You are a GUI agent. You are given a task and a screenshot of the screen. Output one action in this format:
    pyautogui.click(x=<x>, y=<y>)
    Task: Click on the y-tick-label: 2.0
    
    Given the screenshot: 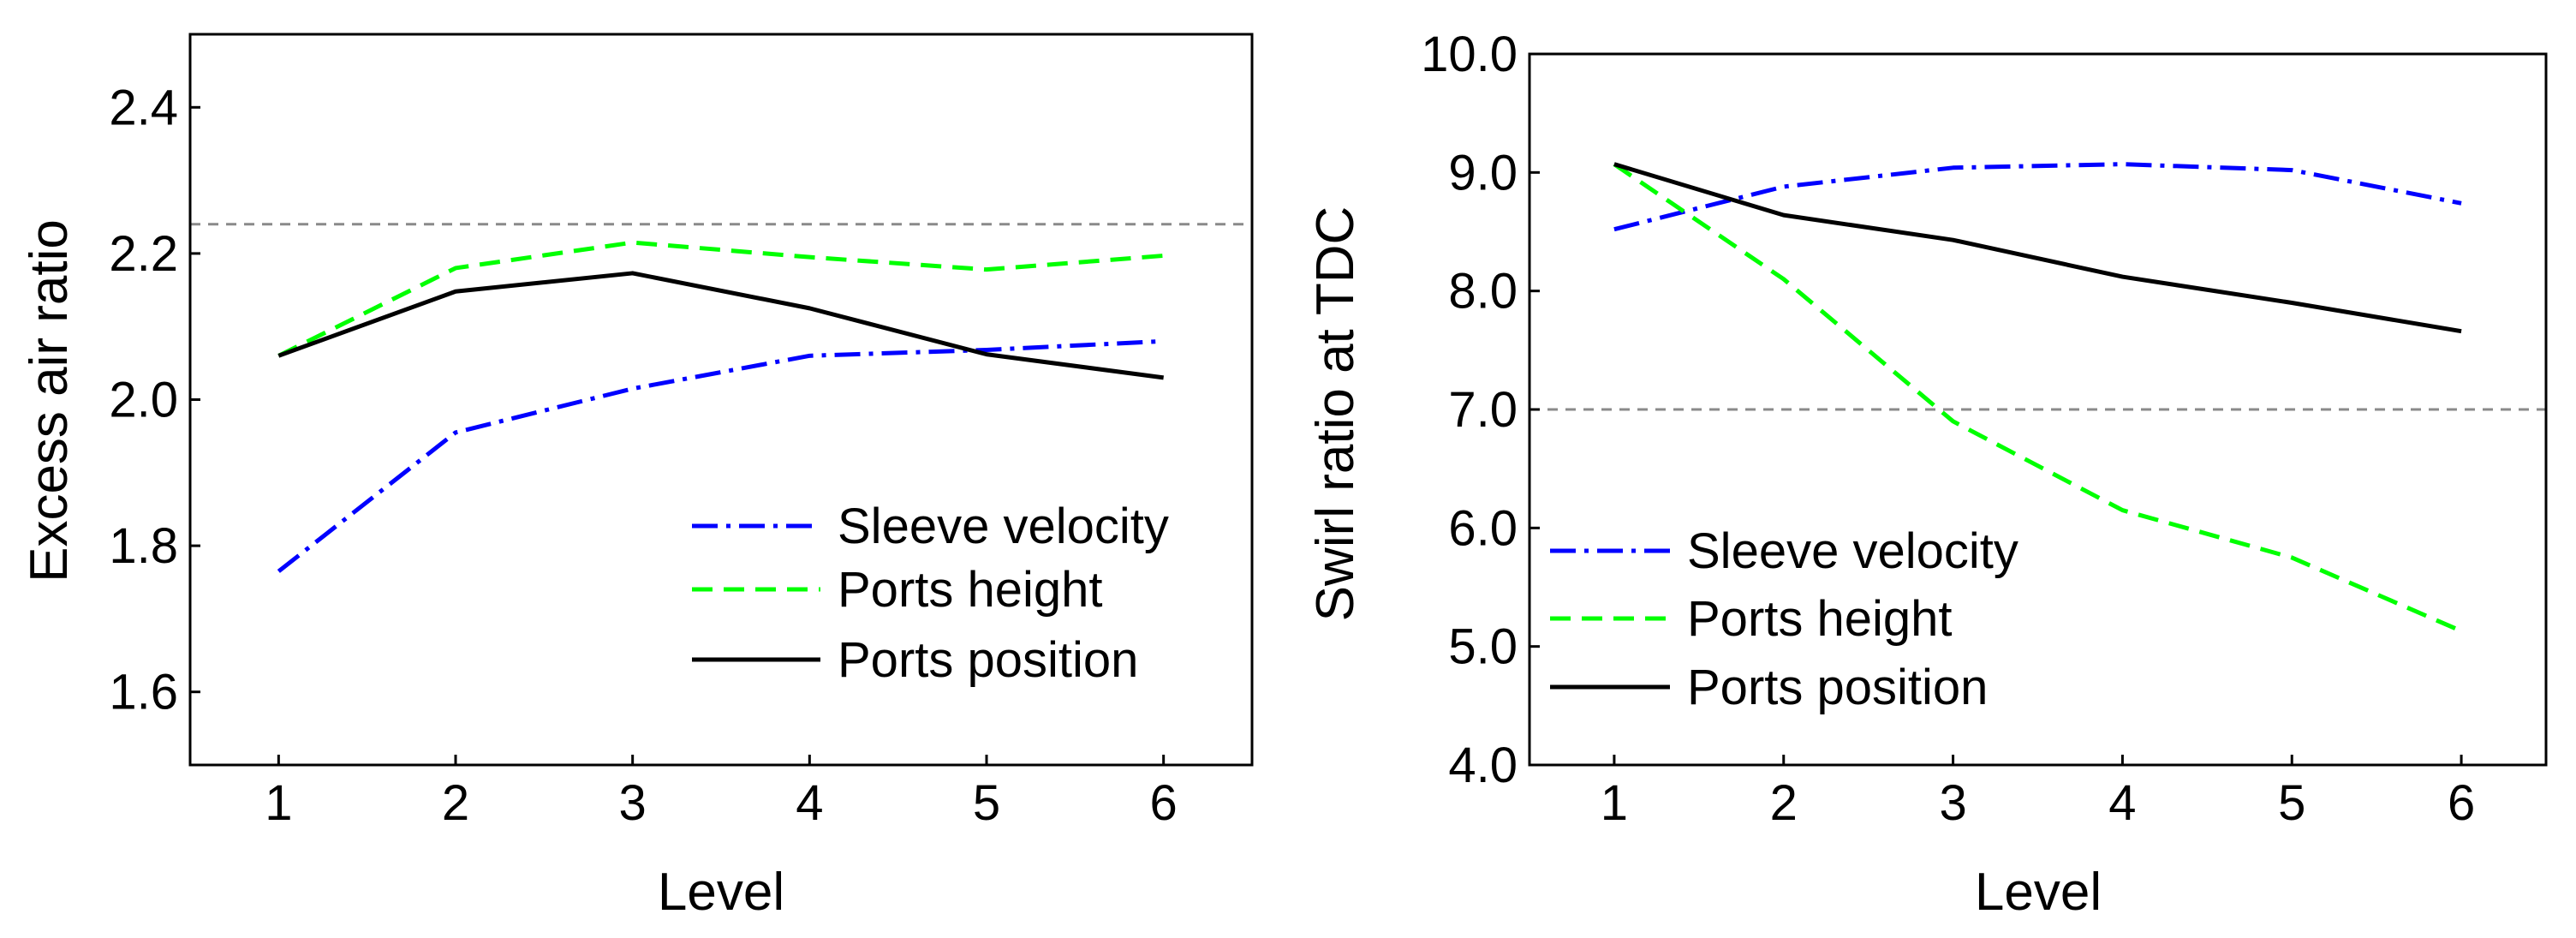 What is the action you would take?
    pyautogui.click(x=143, y=401)
    